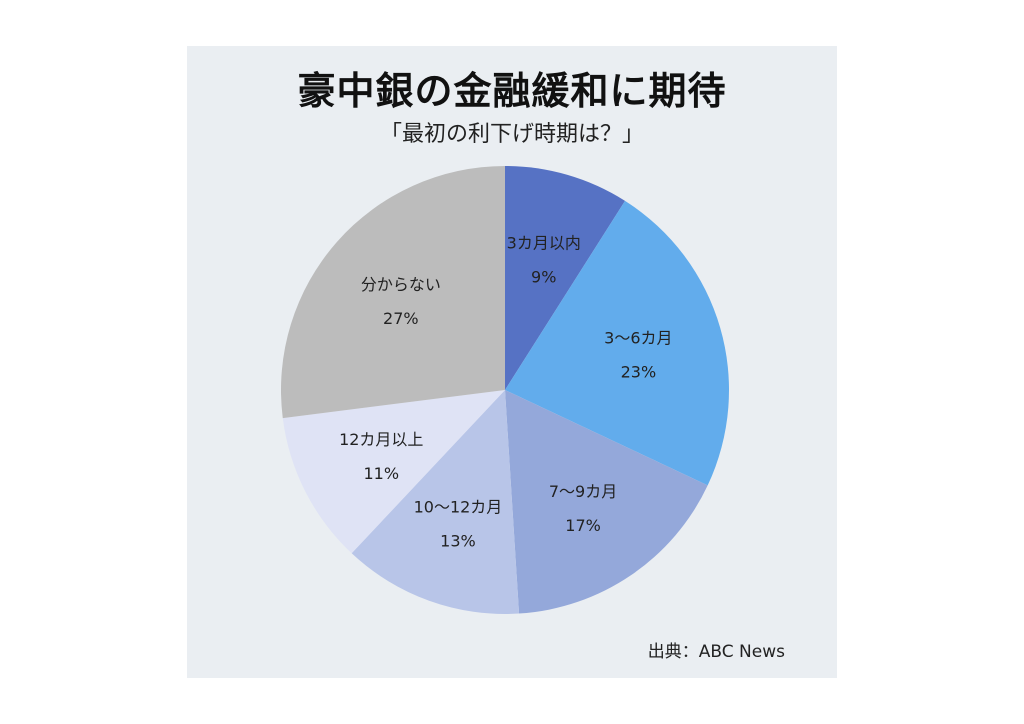 This screenshot has height=724, width=1024. What do you see at coordinates (381, 473) in the screenshot?
I see `slice-value-label: 11%` at bounding box center [381, 473].